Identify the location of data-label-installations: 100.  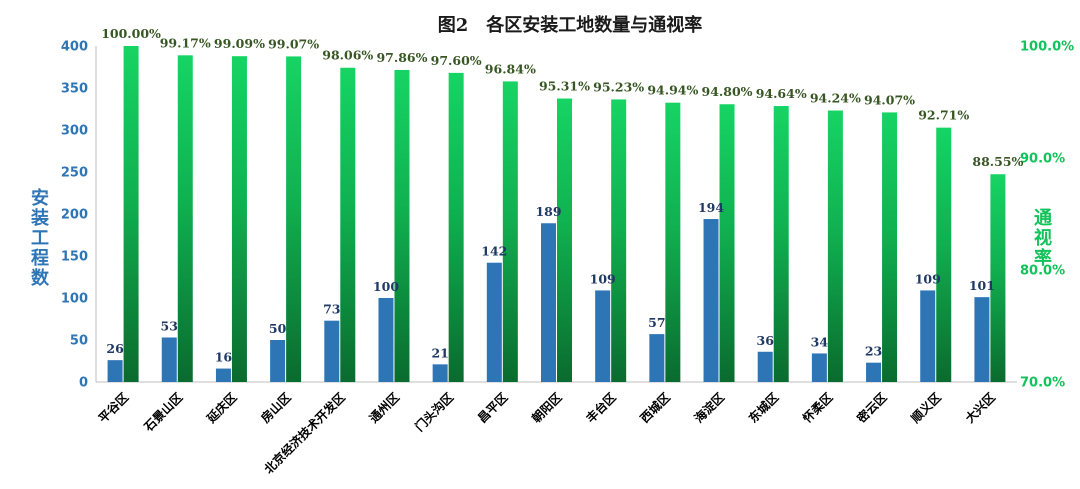
(386, 286).